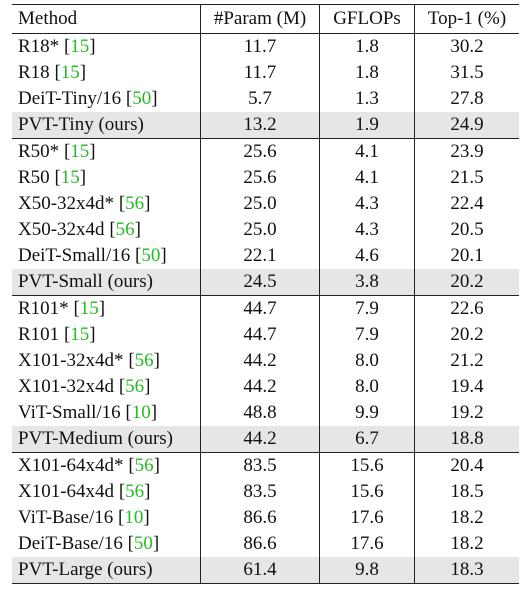  I want to click on cell-method: R101 [15], so click(106, 335).